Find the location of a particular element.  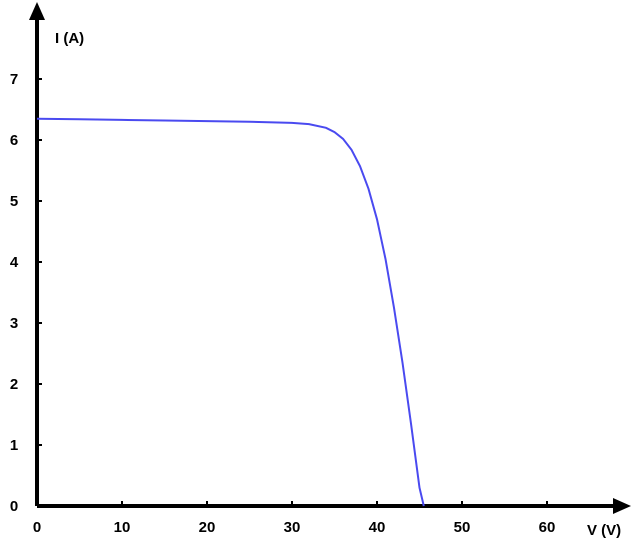

x-axis-arrow is located at coordinates (622, 506).